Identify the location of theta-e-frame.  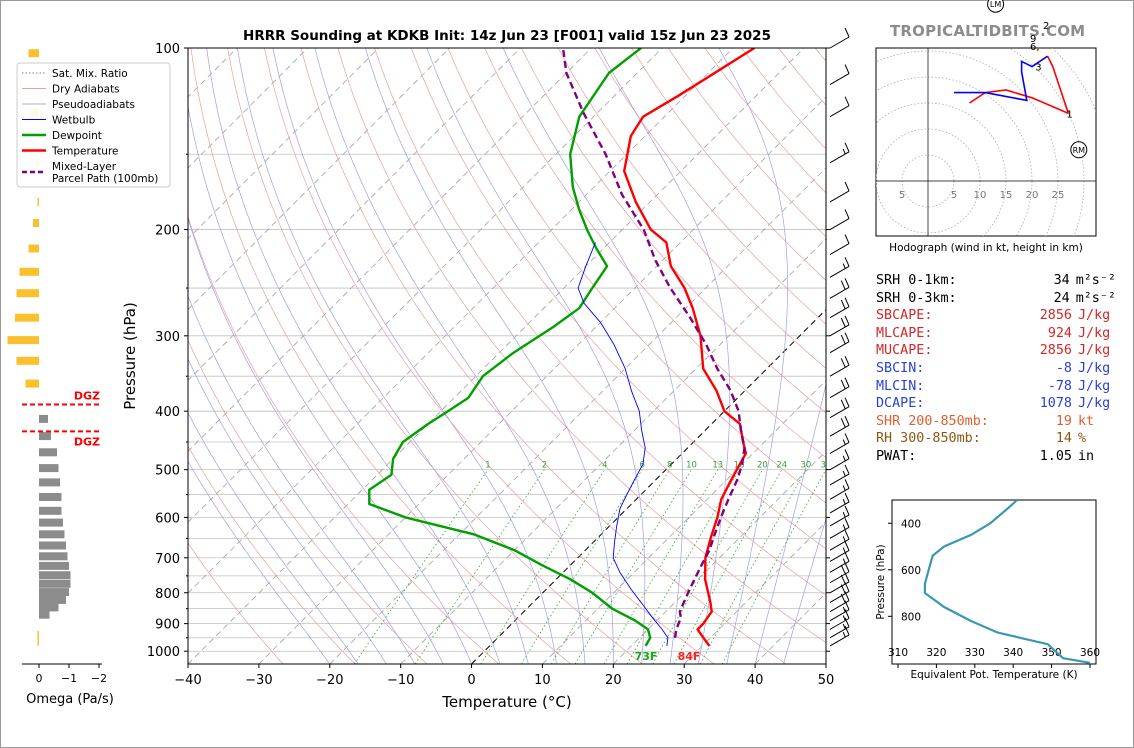
(994, 582).